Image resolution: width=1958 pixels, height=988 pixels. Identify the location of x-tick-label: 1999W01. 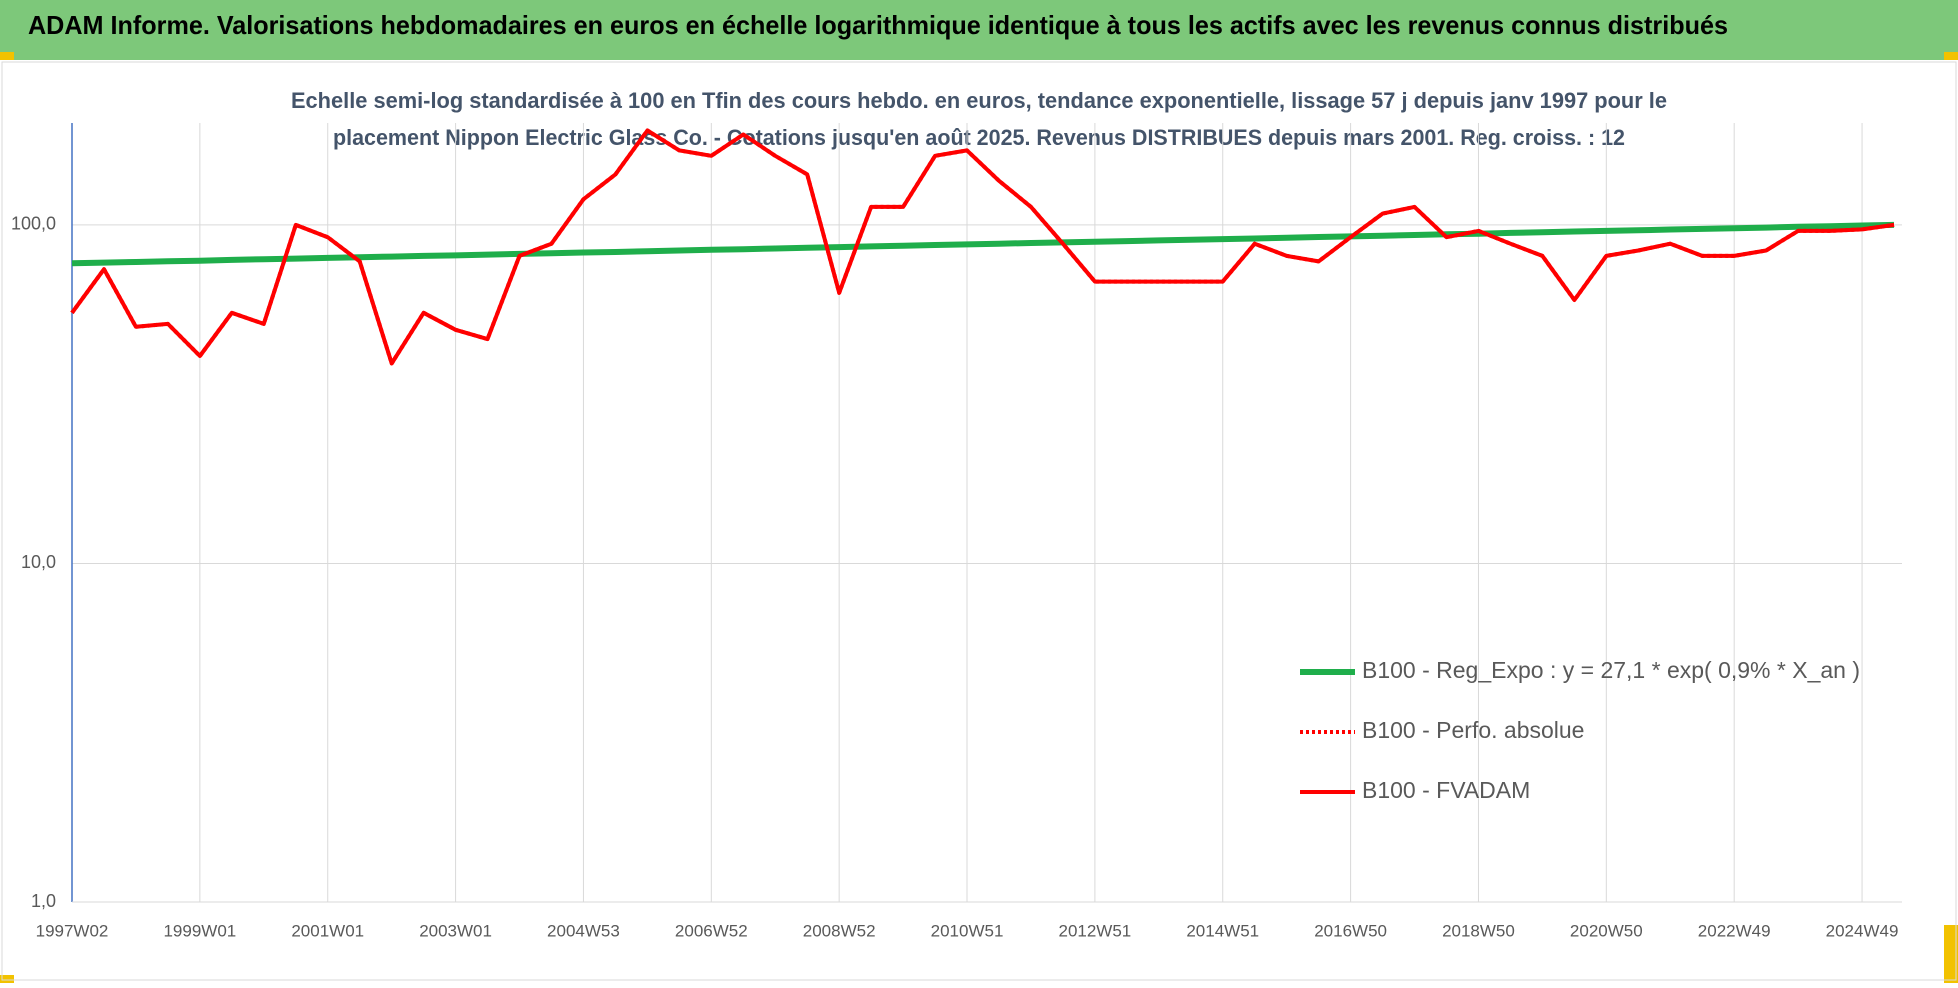
(199, 930).